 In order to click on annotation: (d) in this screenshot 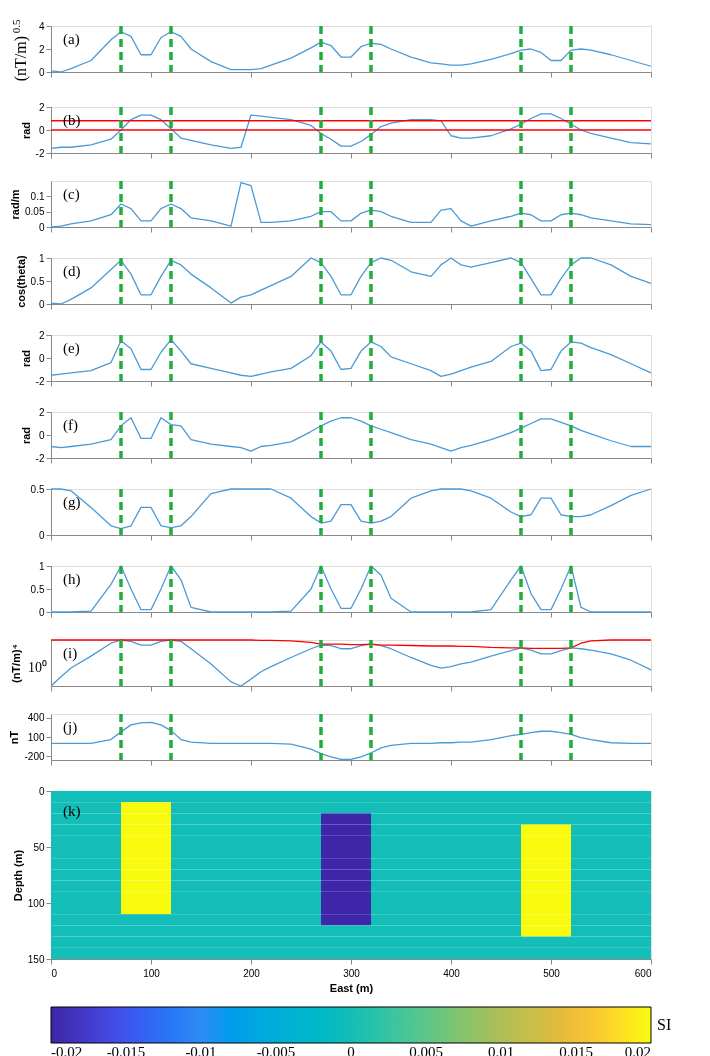, I will do `click(72, 271)`.